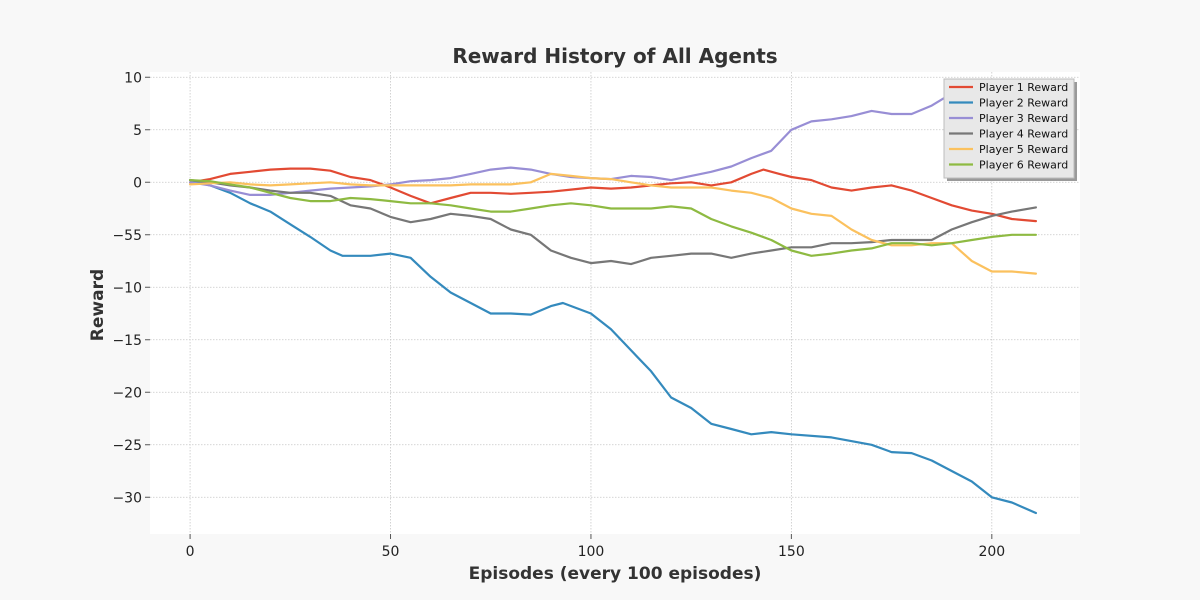 This screenshot has width=1200, height=600. What do you see at coordinates (1023, 149) in the screenshot?
I see `legend-label: Player 5 Reward` at bounding box center [1023, 149].